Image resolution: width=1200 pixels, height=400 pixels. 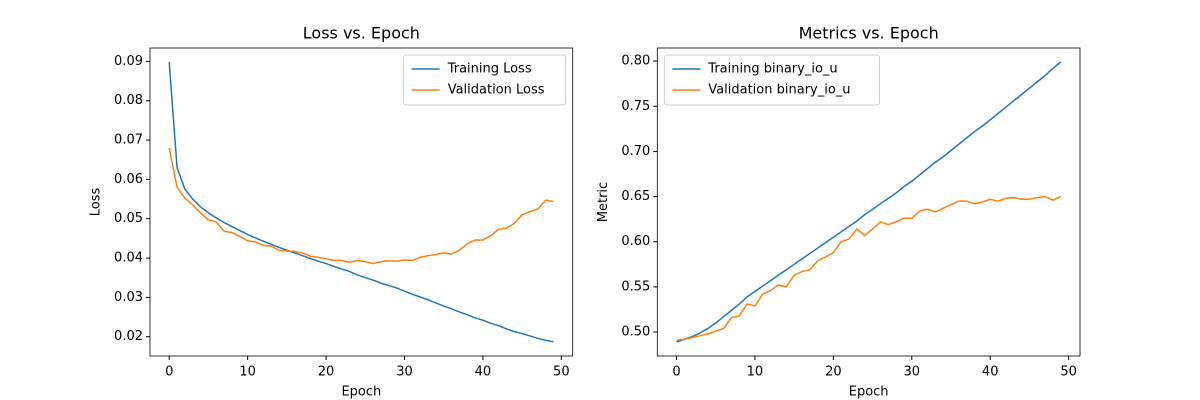 What do you see at coordinates (128, 297) in the screenshot?
I see `y-tick-label: 0.03` at bounding box center [128, 297].